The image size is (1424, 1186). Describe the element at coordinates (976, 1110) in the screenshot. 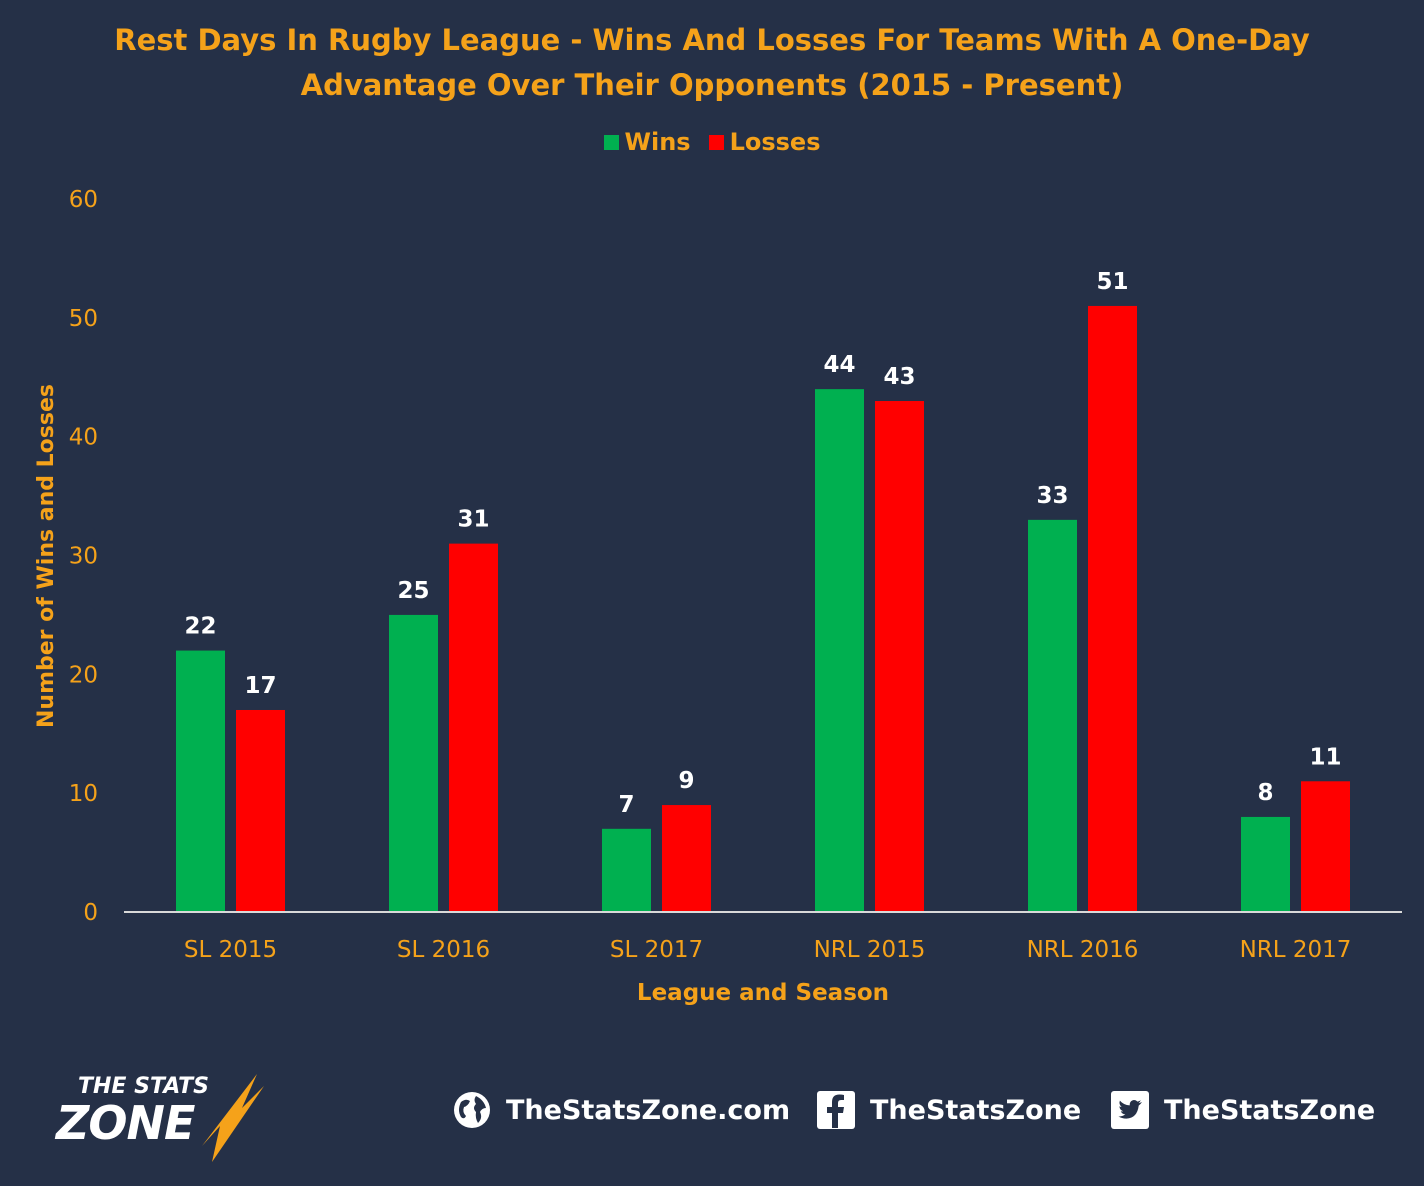

I see `facebook-label: TheStatsZone` at that location.